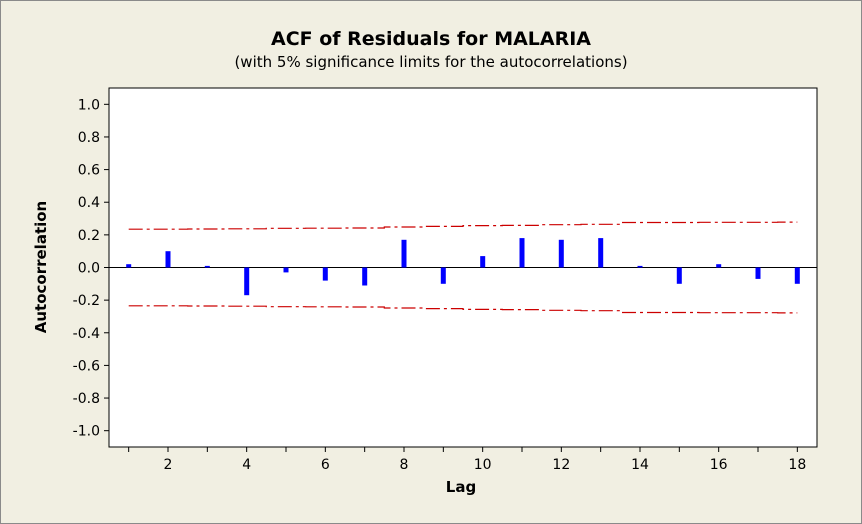 The image size is (862, 524). What do you see at coordinates (640, 465) in the screenshot?
I see `x-tick-label: 14` at bounding box center [640, 465].